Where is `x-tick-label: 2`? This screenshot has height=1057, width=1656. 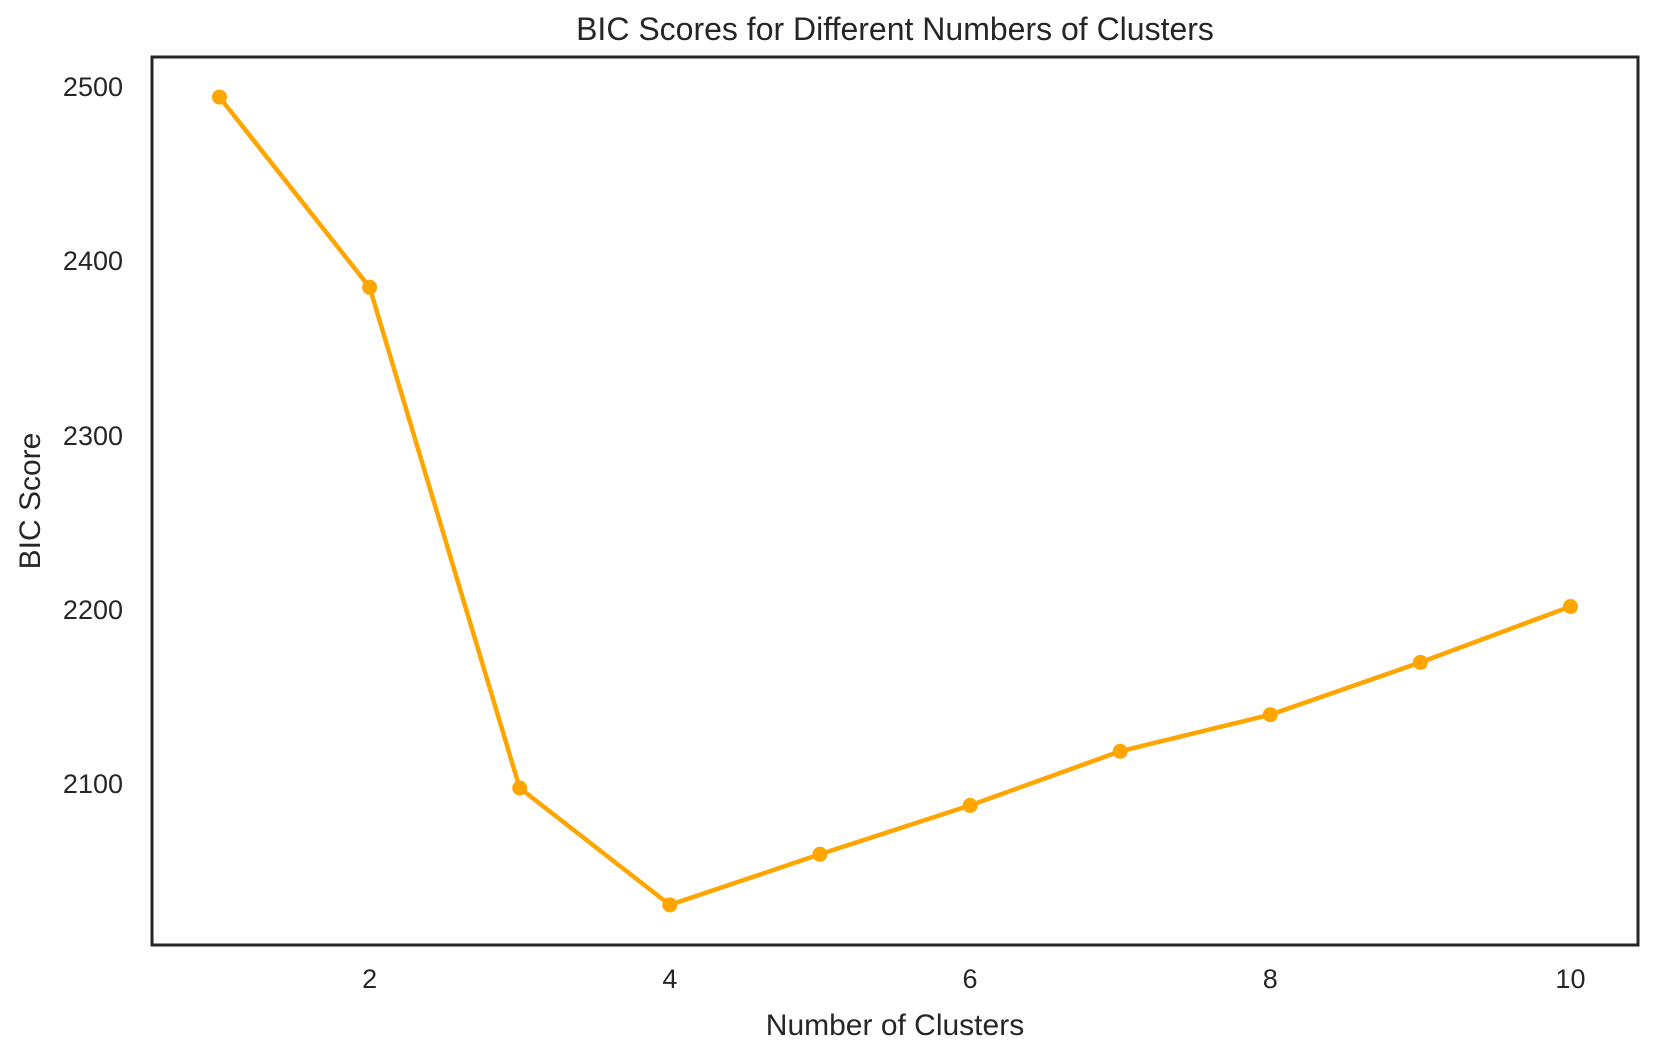
x-tick-label: 2 is located at coordinates (370, 979).